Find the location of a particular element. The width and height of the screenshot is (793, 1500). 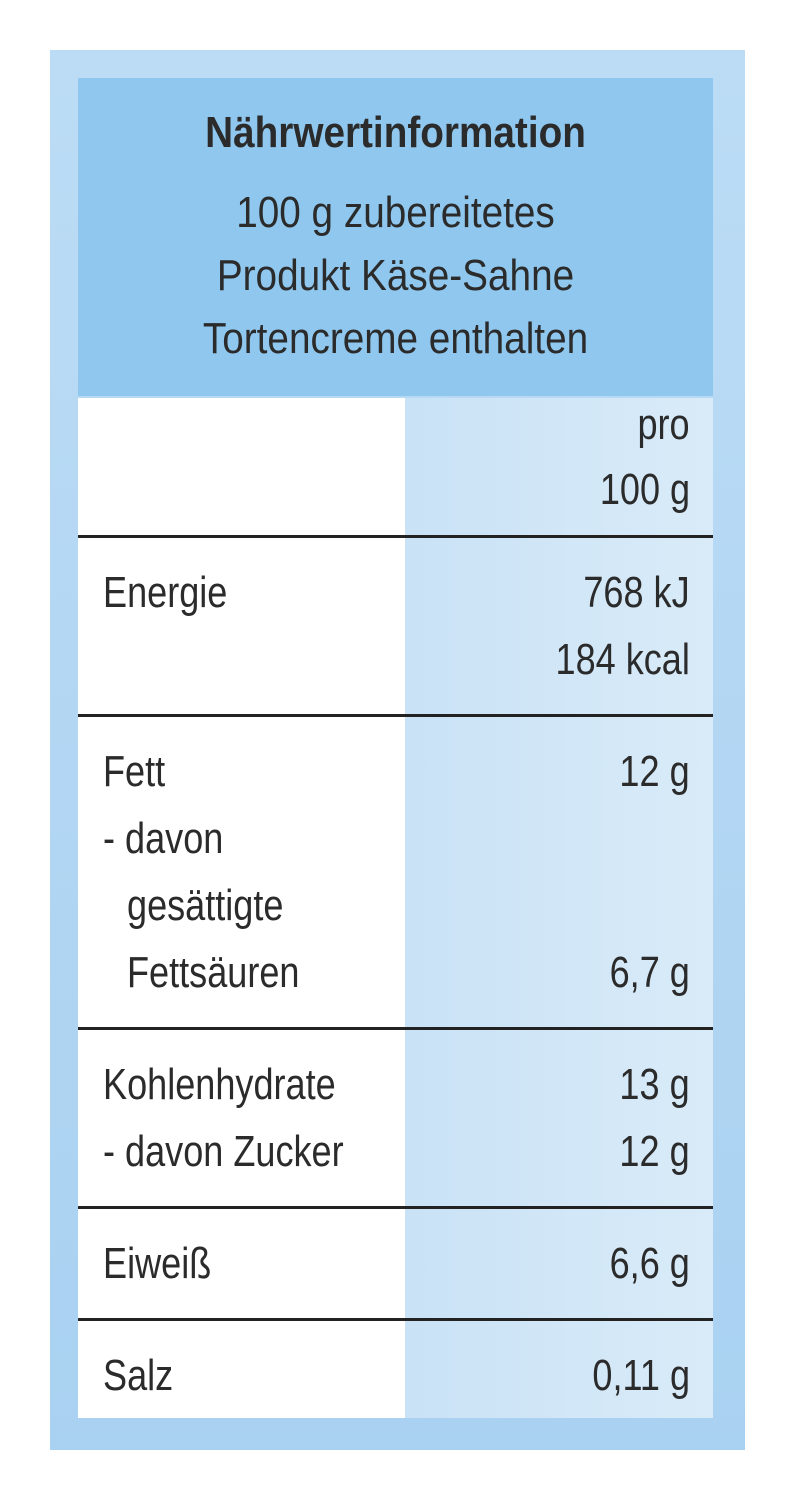

subtitle-line: Tortencreme enthalten is located at coordinates (395, 338).